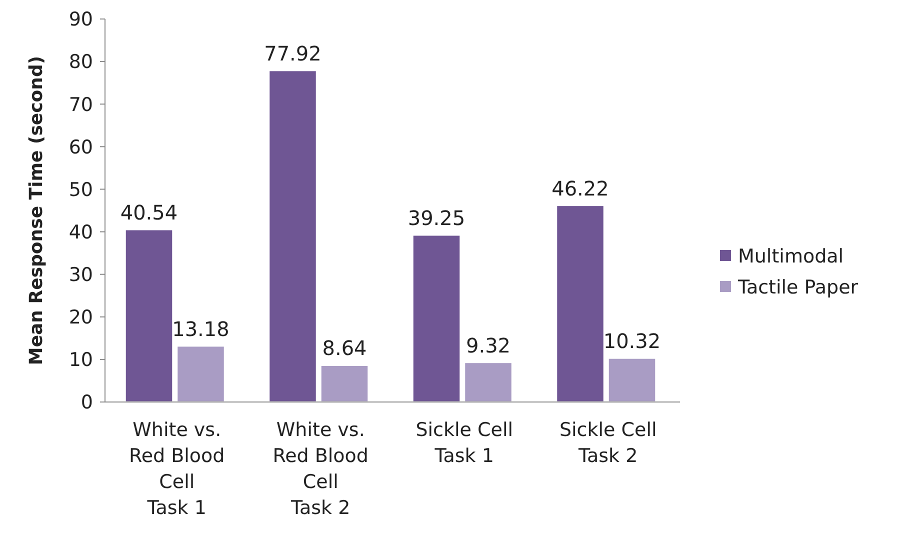 This screenshot has width=905, height=557. What do you see at coordinates (608, 443) in the screenshot?
I see `x-tick-label: Sickle Cell Task 2` at bounding box center [608, 443].